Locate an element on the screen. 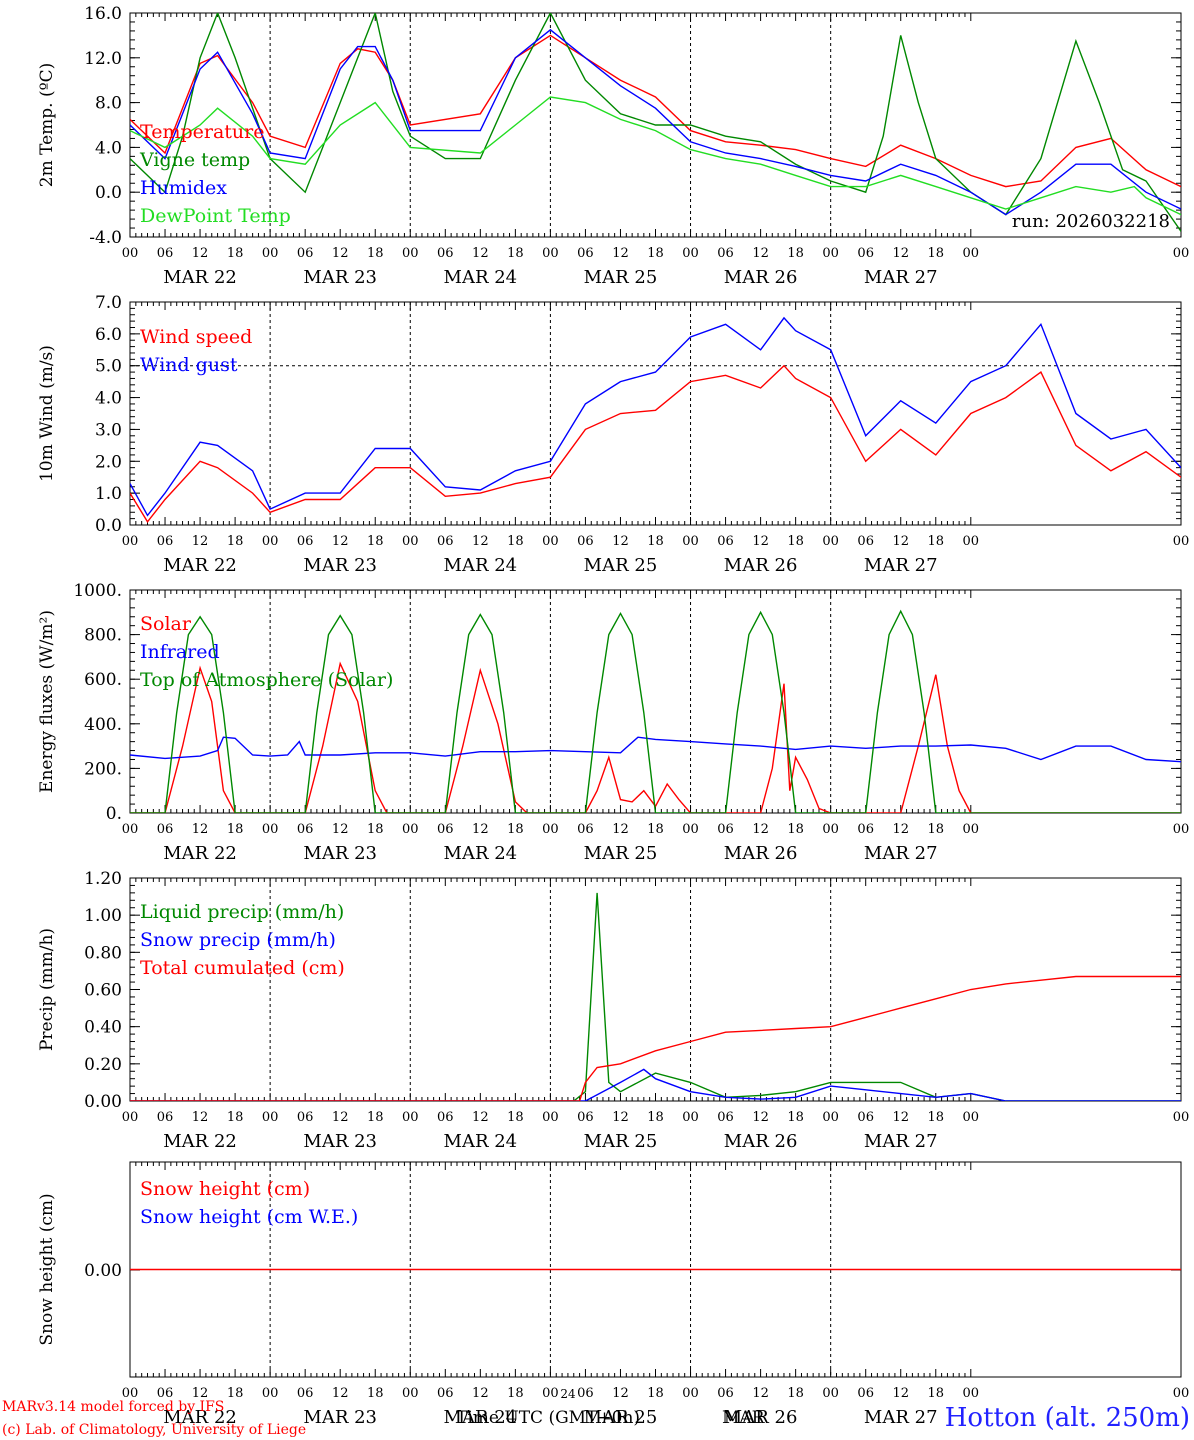  y-tick-label: 200. is located at coordinates (103, 769).